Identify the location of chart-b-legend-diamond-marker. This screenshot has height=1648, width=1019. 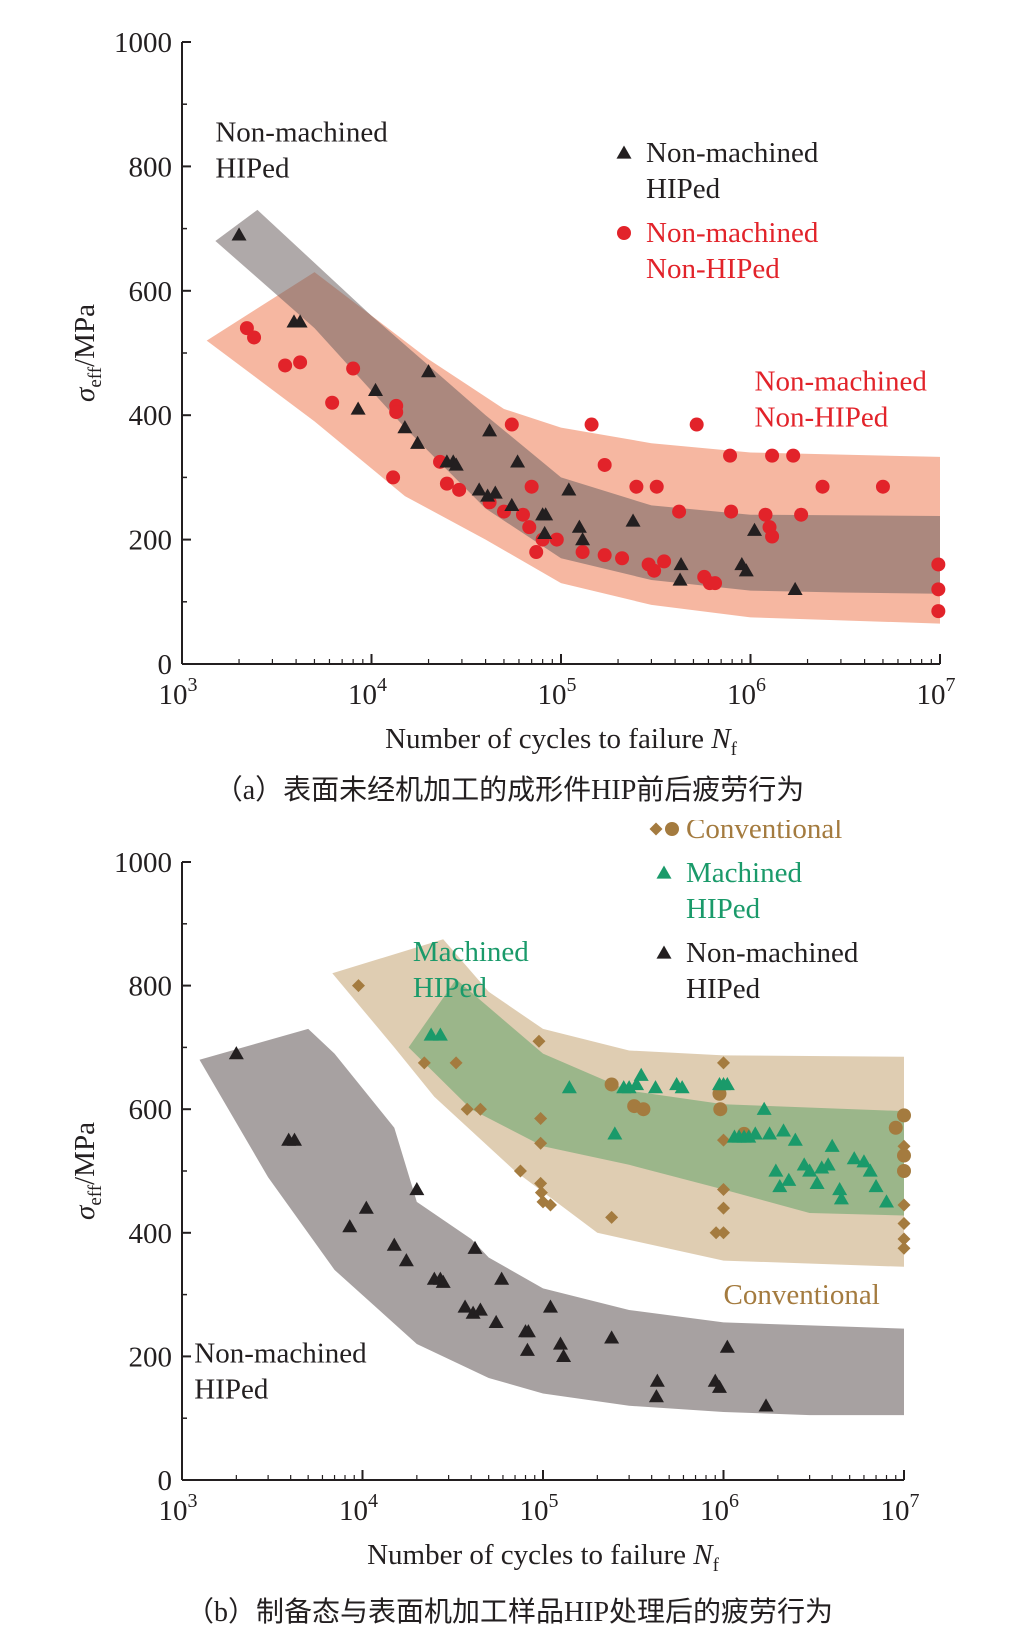
(656, 829).